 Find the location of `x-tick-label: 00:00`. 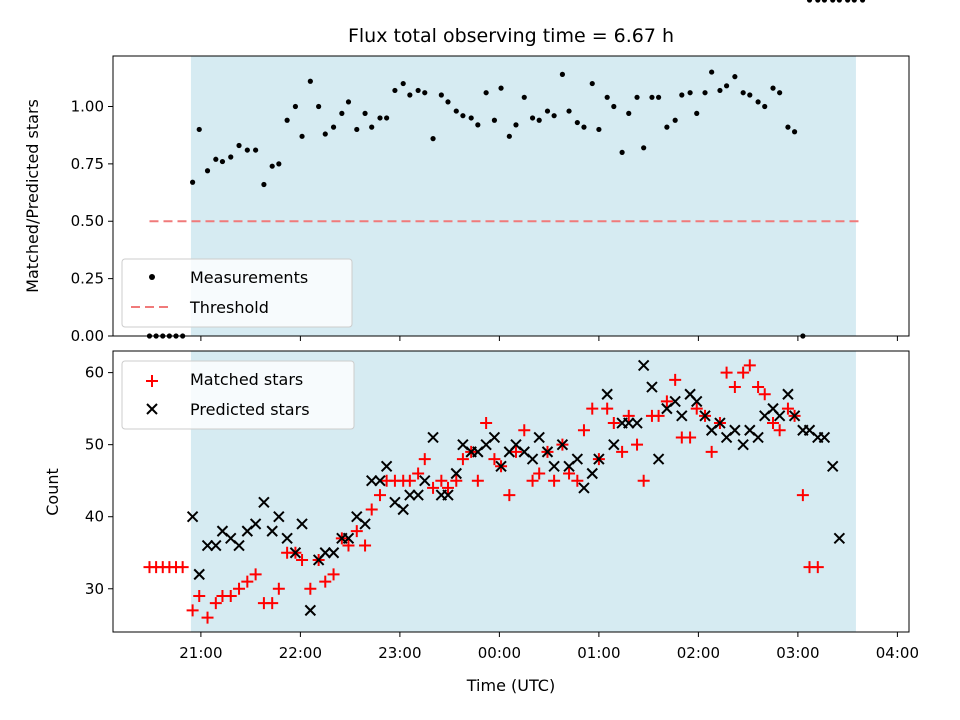

x-tick-label: 00:00 is located at coordinates (499, 653).